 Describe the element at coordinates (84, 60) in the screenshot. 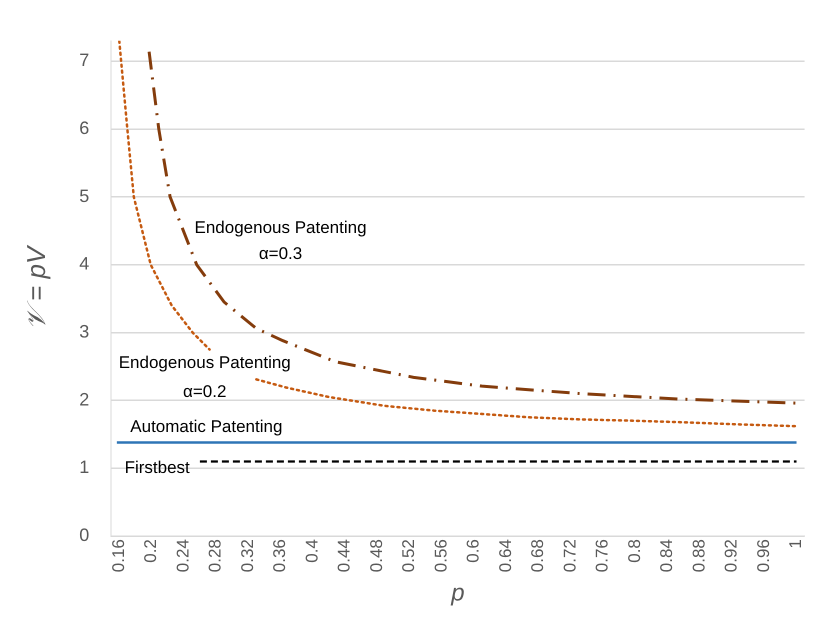

I see `y-tick-label: 7` at that location.